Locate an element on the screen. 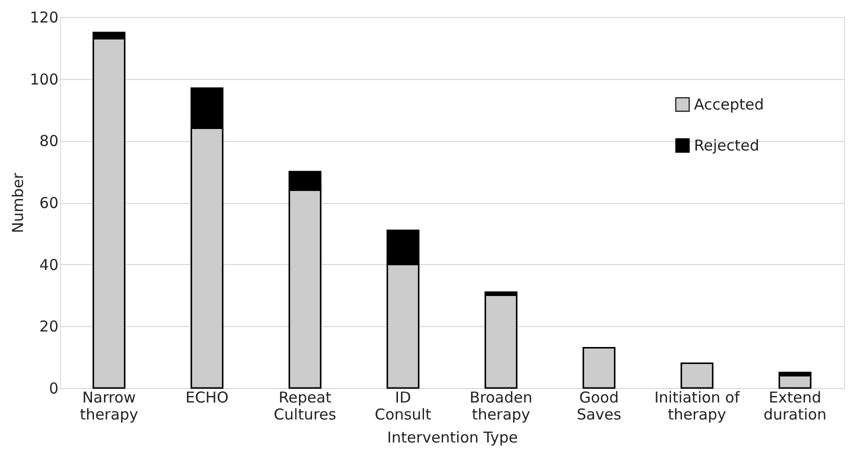 The height and width of the screenshot is (453, 864). x-tick-label: Extend duration is located at coordinates (795, 406).